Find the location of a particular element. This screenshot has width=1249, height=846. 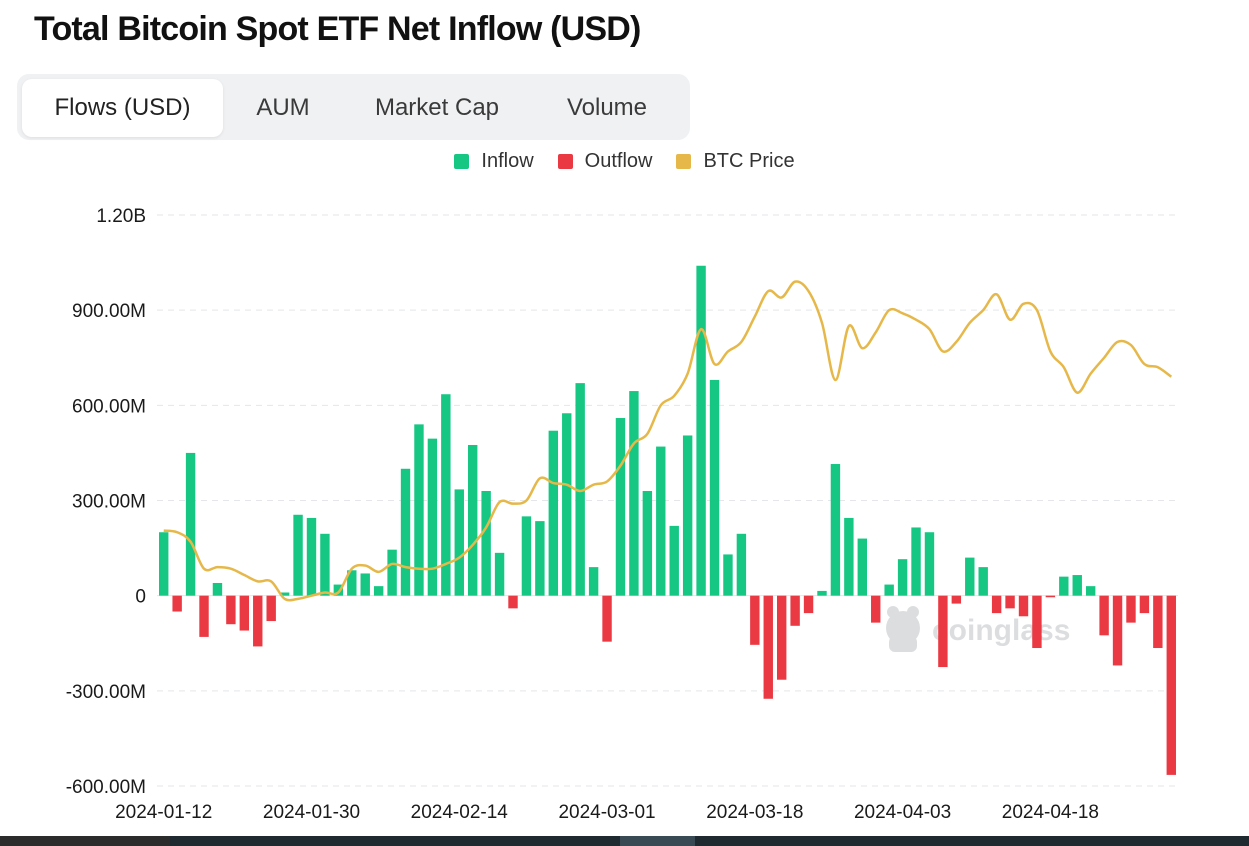

tab-aum: AUM is located at coordinates (283, 107).